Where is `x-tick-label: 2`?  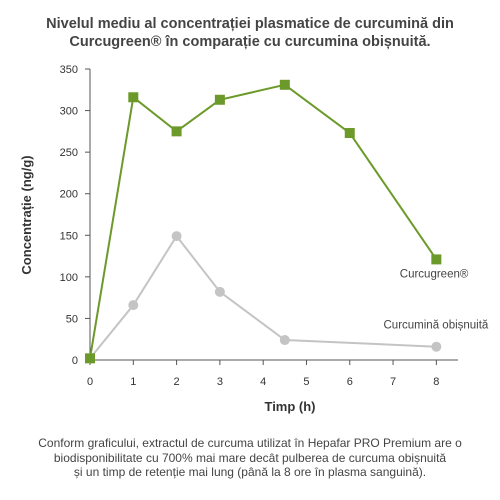
x-tick-label: 2 is located at coordinates (177, 382).